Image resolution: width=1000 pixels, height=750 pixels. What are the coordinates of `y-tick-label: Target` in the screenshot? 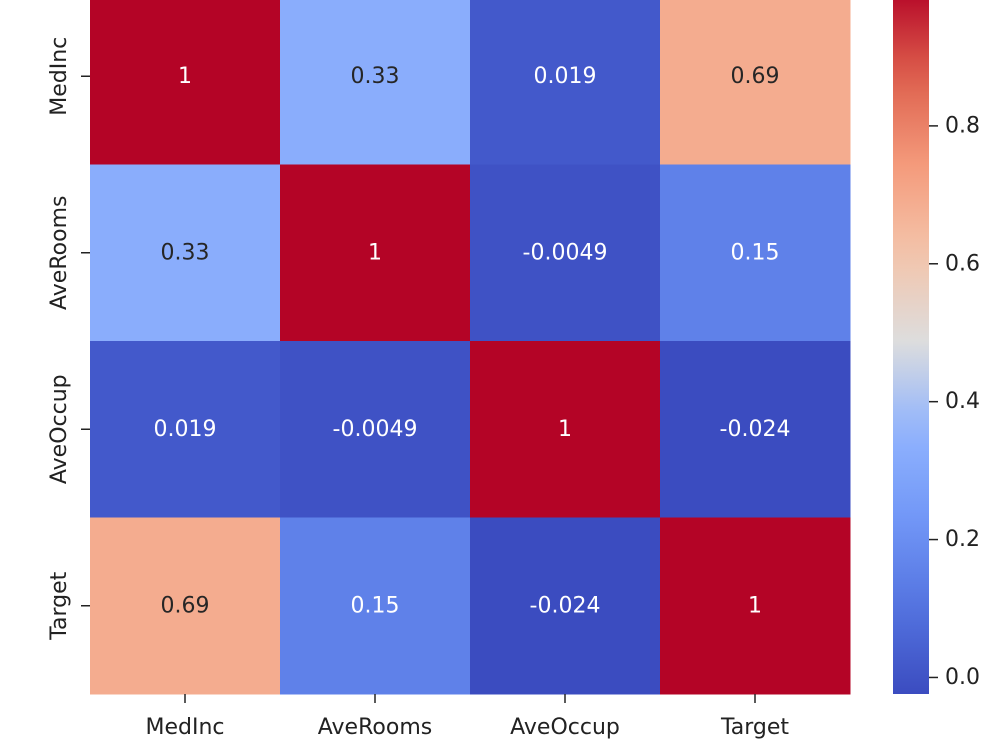 It's located at (59, 605).